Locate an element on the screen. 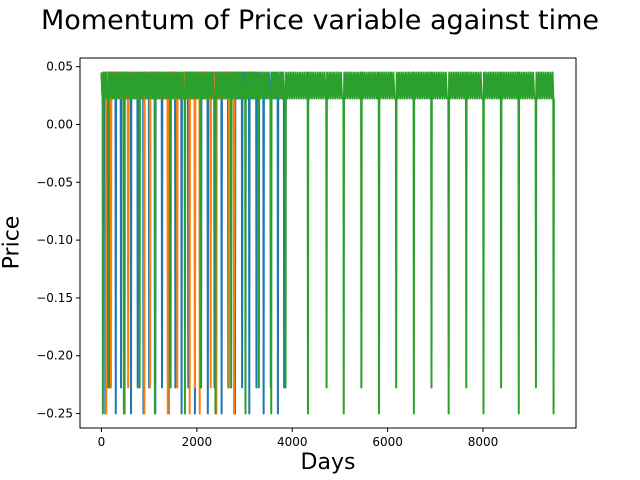 This screenshot has width=640, height=480. y-tick-label: 0.00 is located at coordinates (59, 124).